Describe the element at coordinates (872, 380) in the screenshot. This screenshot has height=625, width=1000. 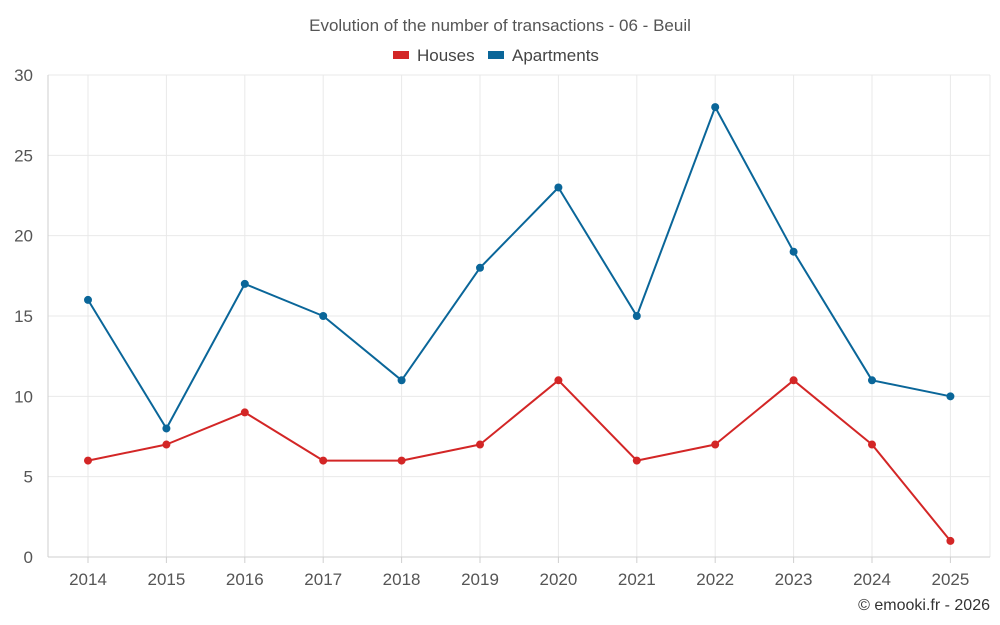
I see `data-point-apartments-2024` at that location.